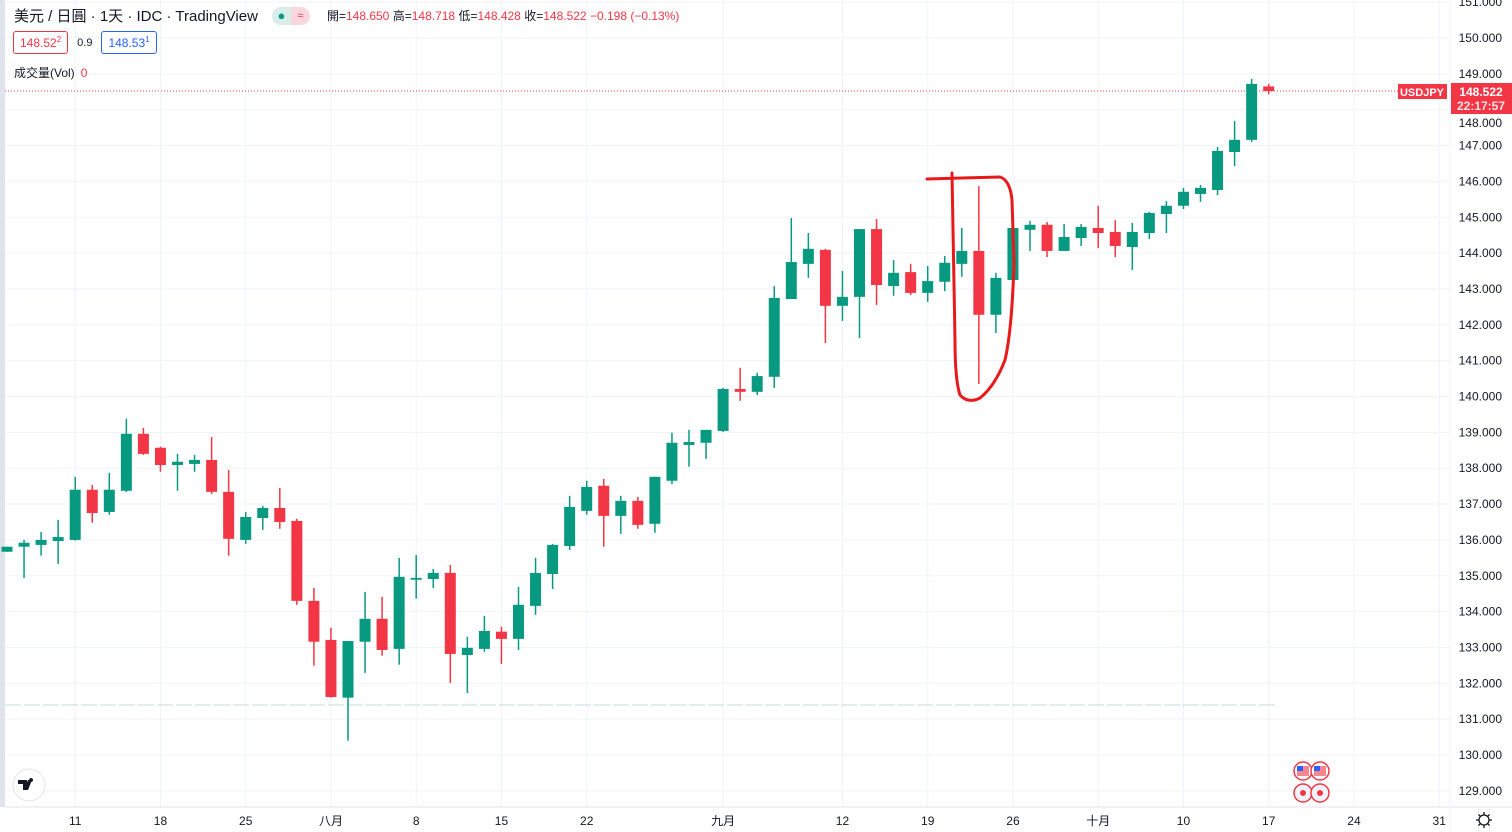  What do you see at coordinates (41, 42) in the screenshot?
I see `sell-button: 148.522` at bounding box center [41, 42].